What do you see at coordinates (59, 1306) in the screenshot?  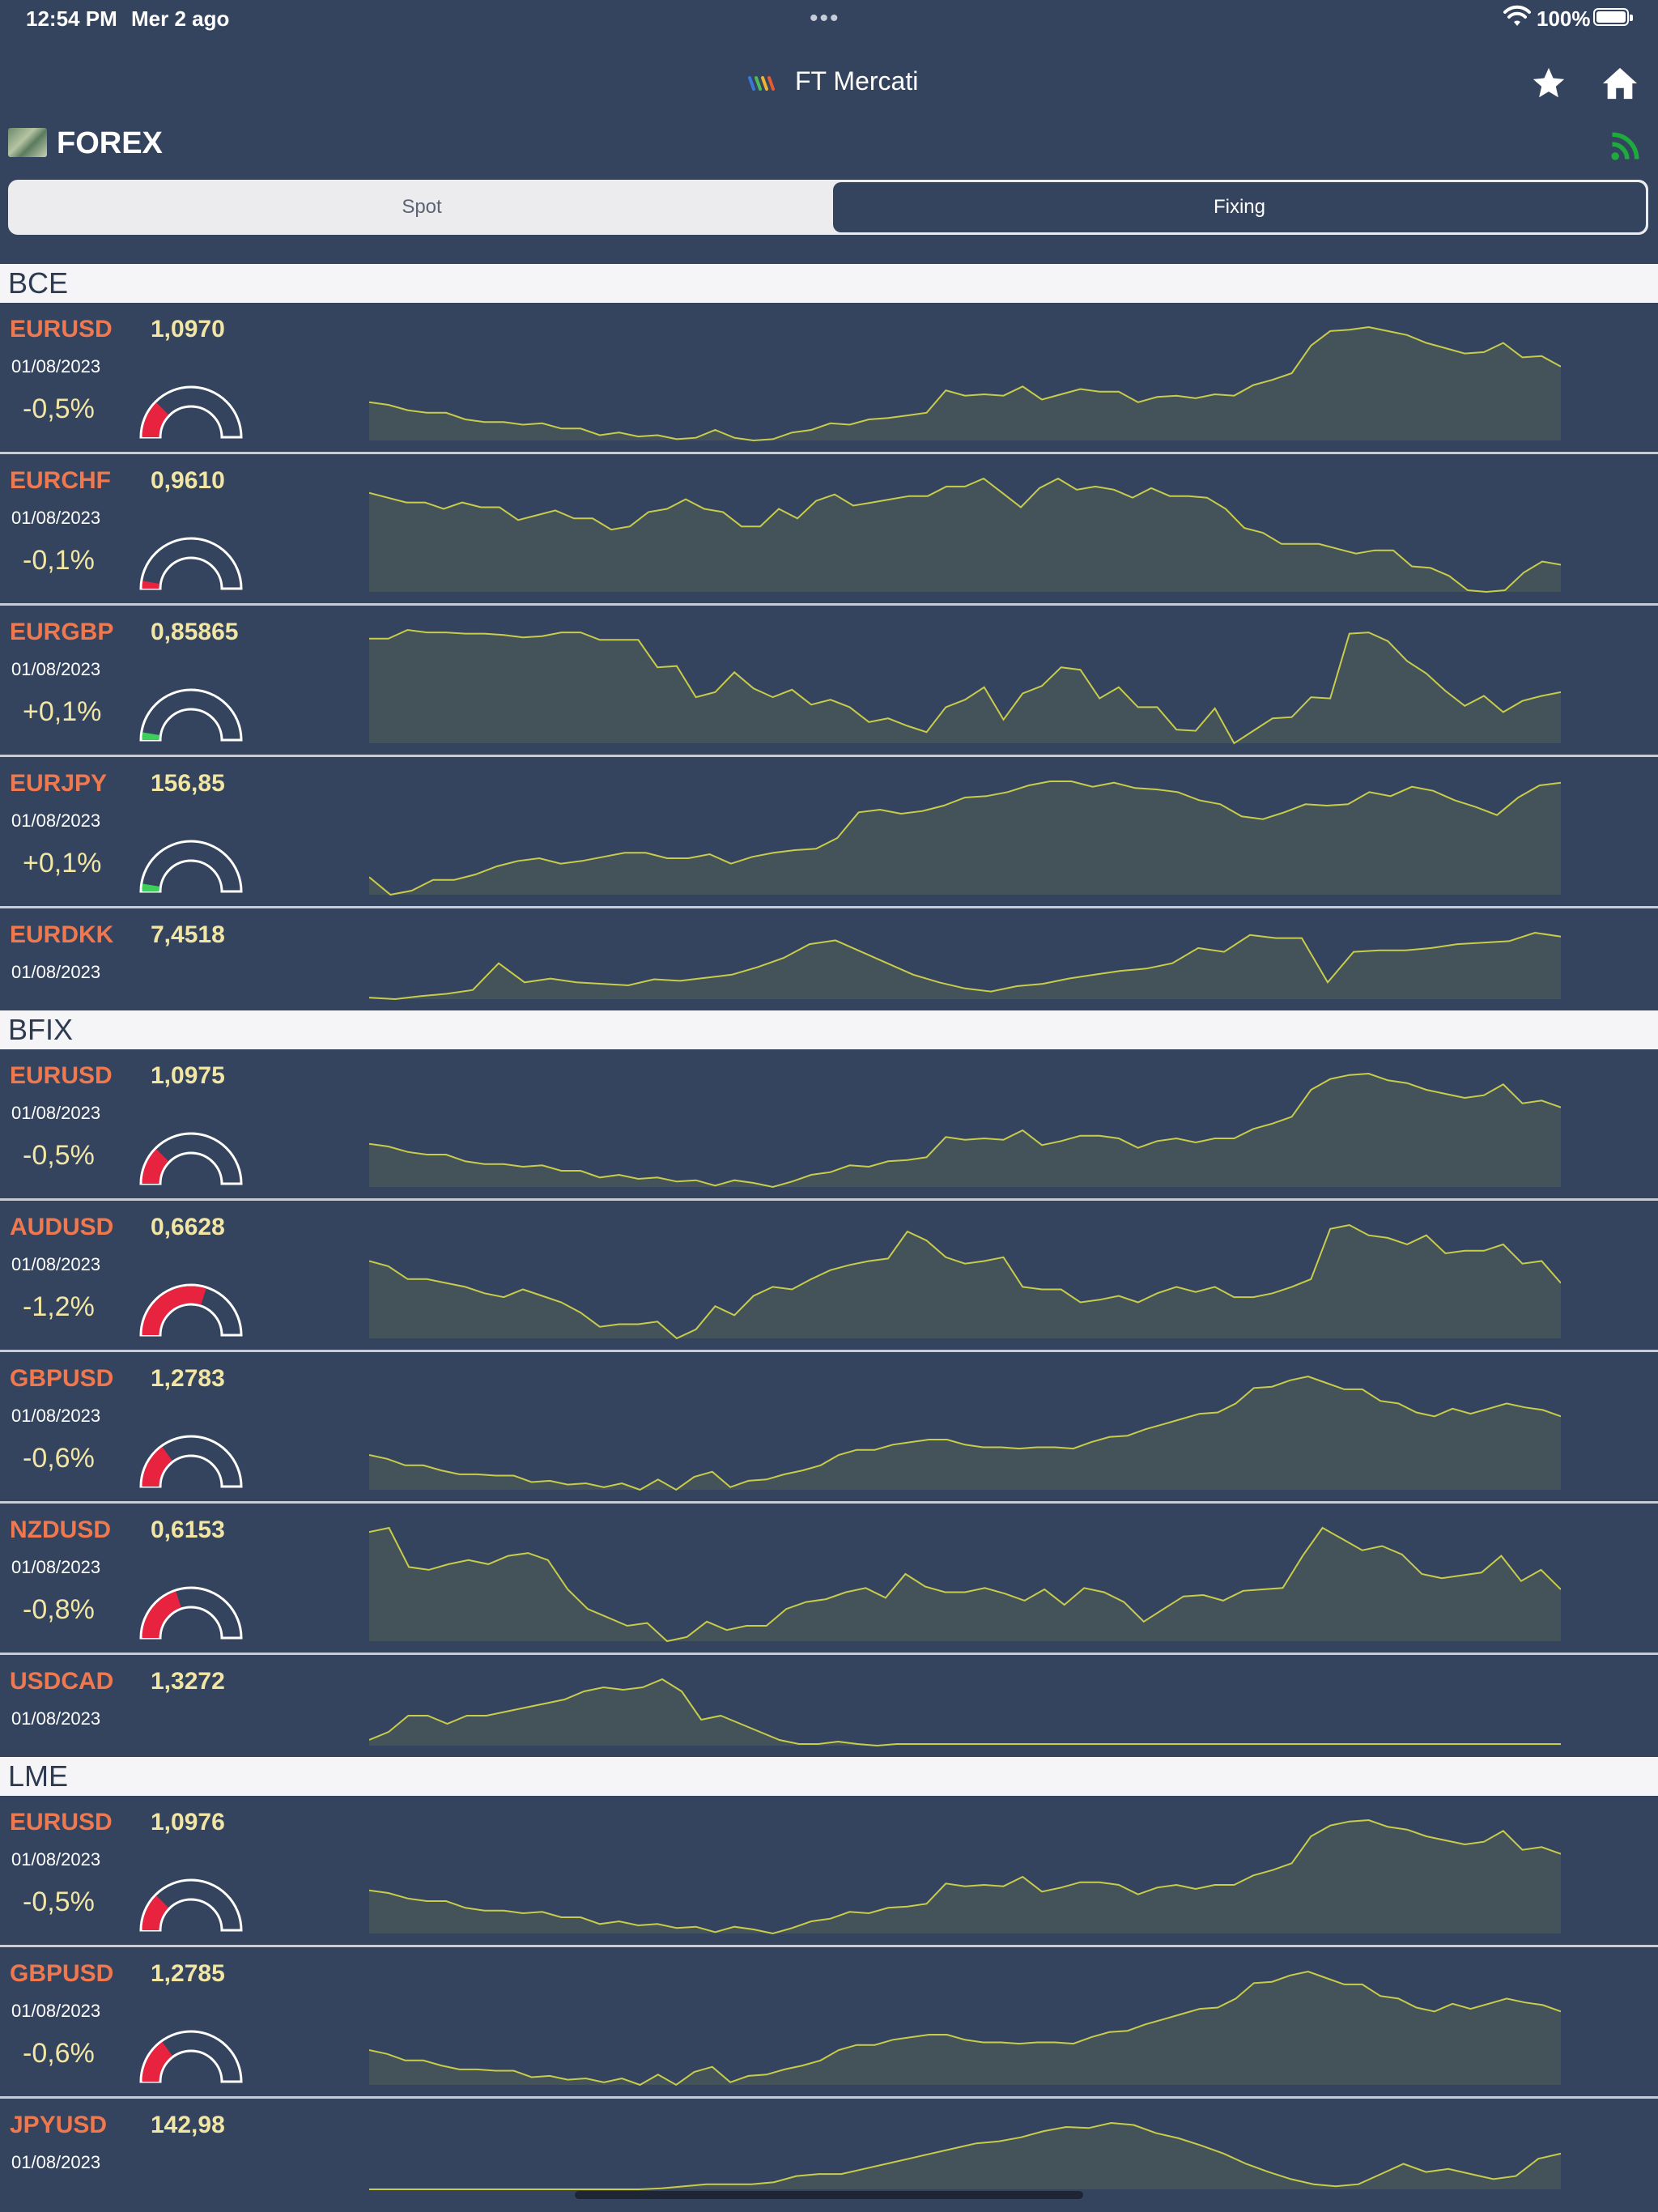 I see `change-percent: -1,2%` at bounding box center [59, 1306].